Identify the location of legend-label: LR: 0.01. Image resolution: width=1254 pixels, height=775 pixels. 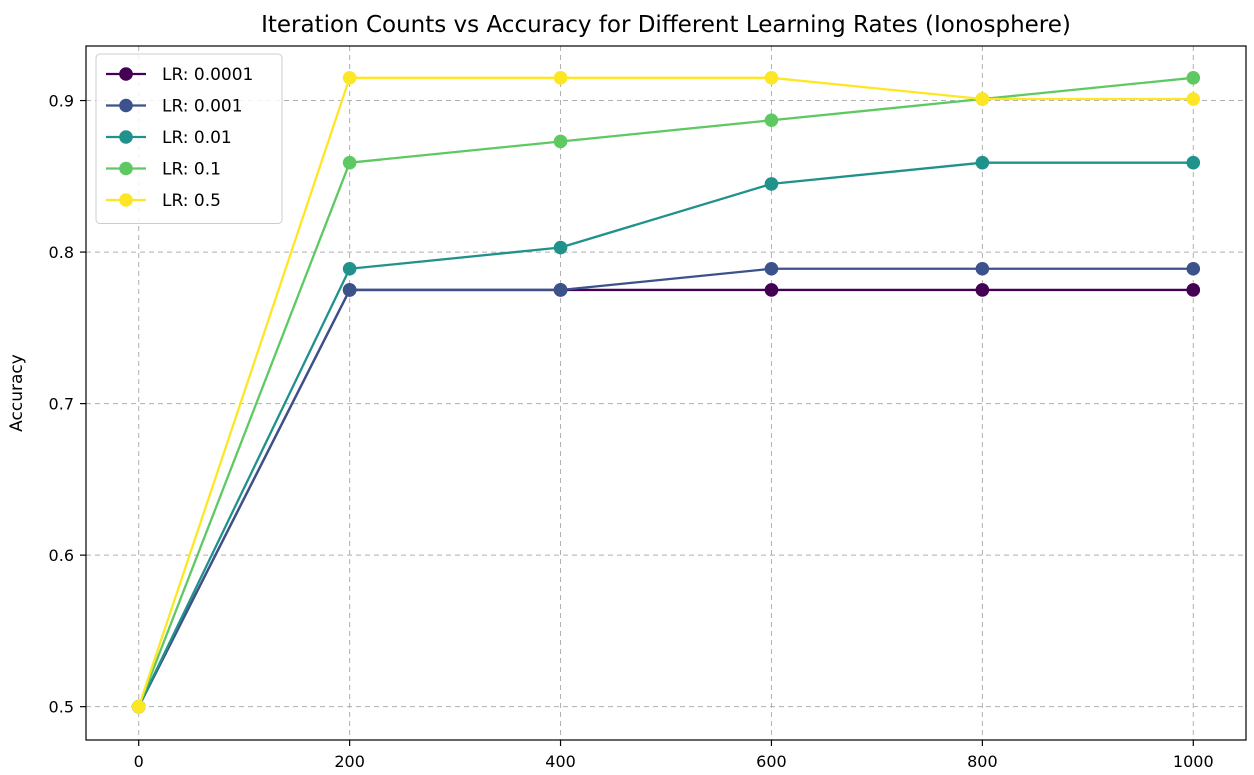
(197, 138).